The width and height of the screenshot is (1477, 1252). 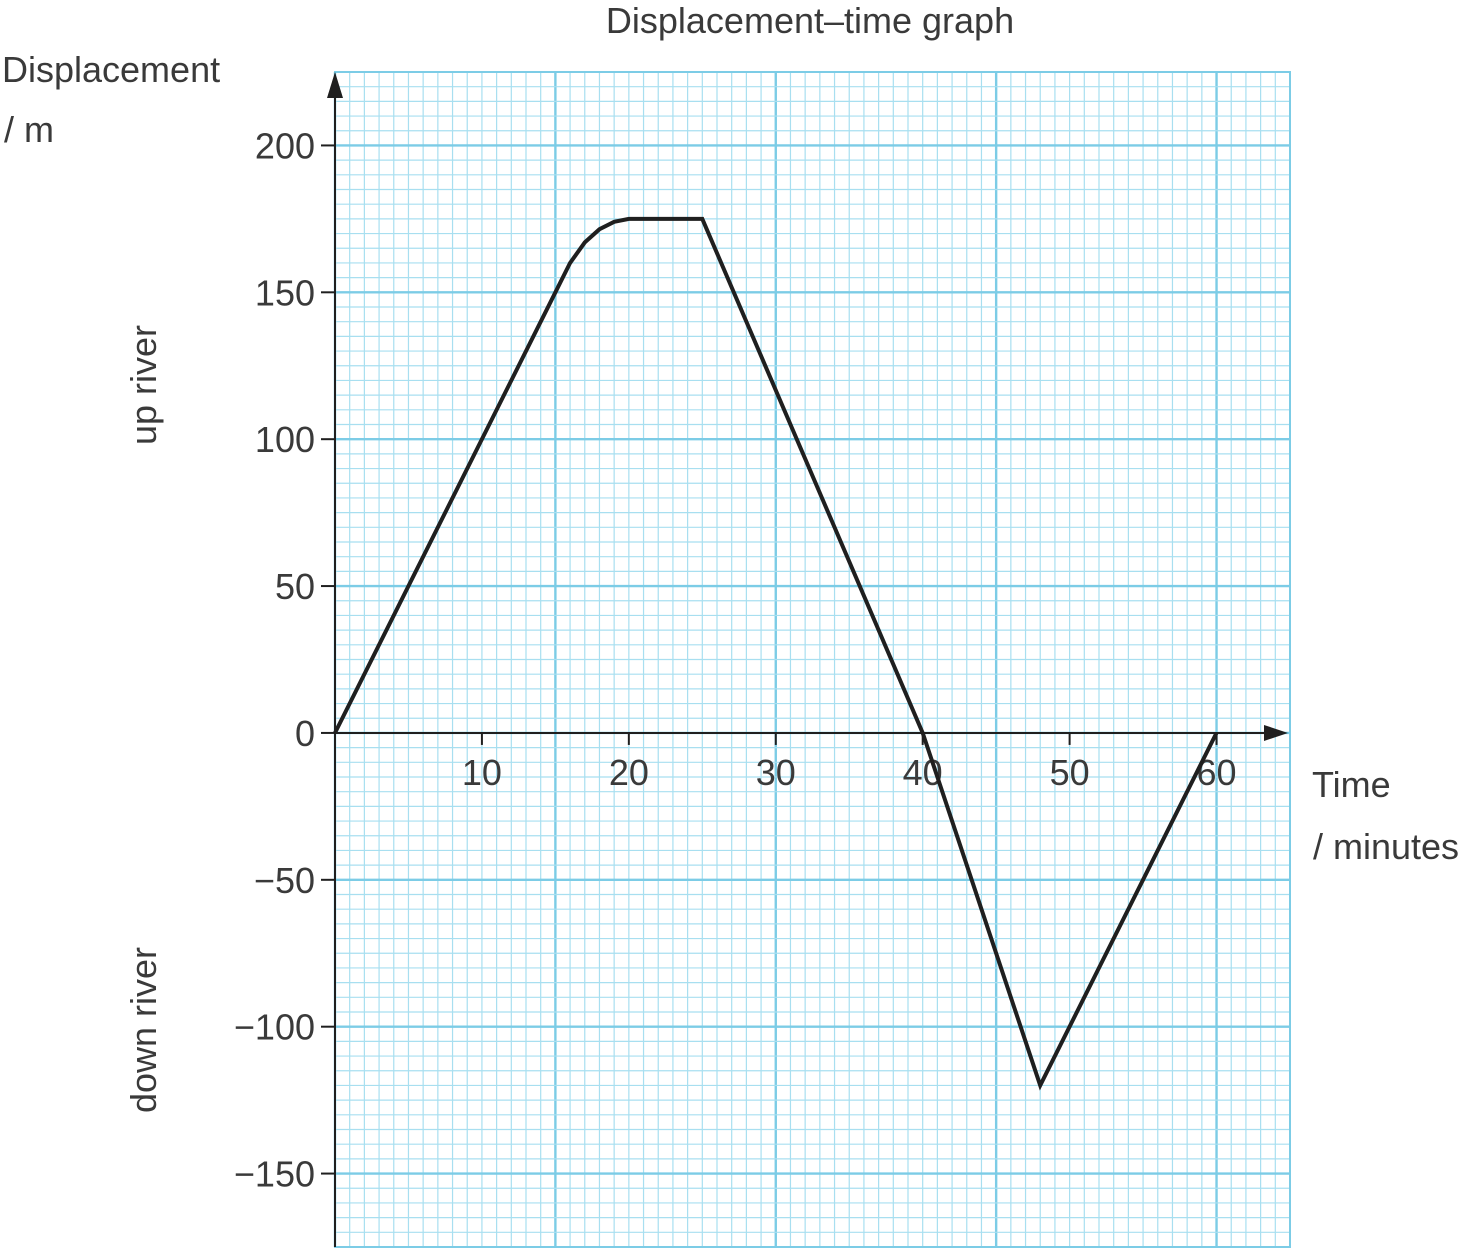 I want to click on y-tick-label: 0, so click(x=305, y=733).